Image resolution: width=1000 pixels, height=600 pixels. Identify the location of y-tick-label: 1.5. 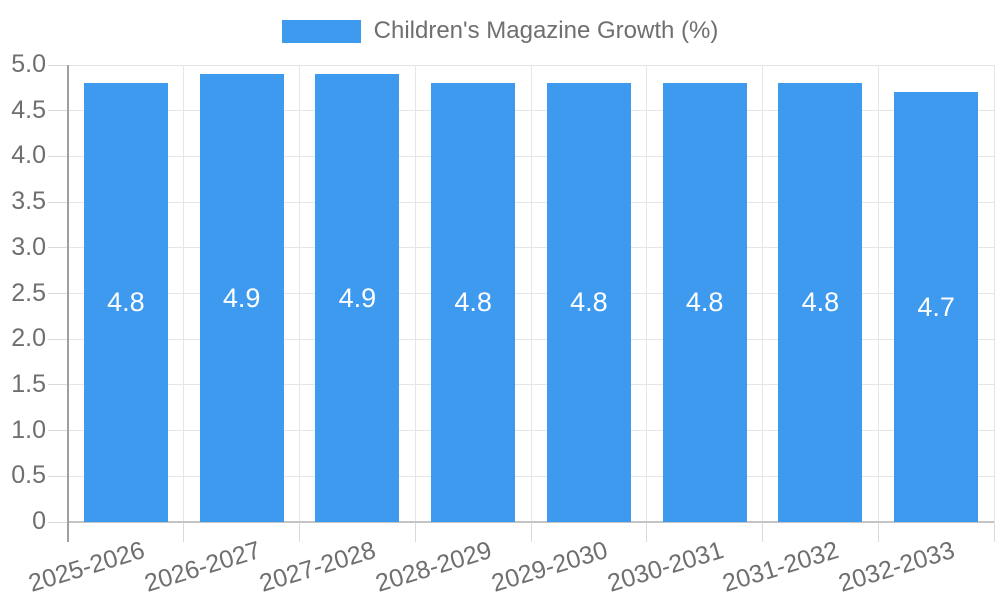
(28, 383).